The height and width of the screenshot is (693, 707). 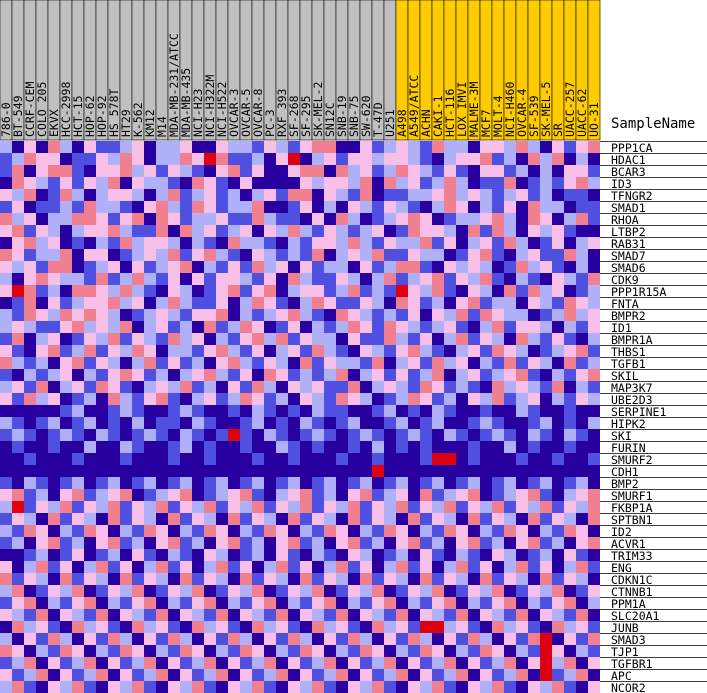 What do you see at coordinates (632, 388) in the screenshot?
I see `row-label: MAP3K7` at bounding box center [632, 388].